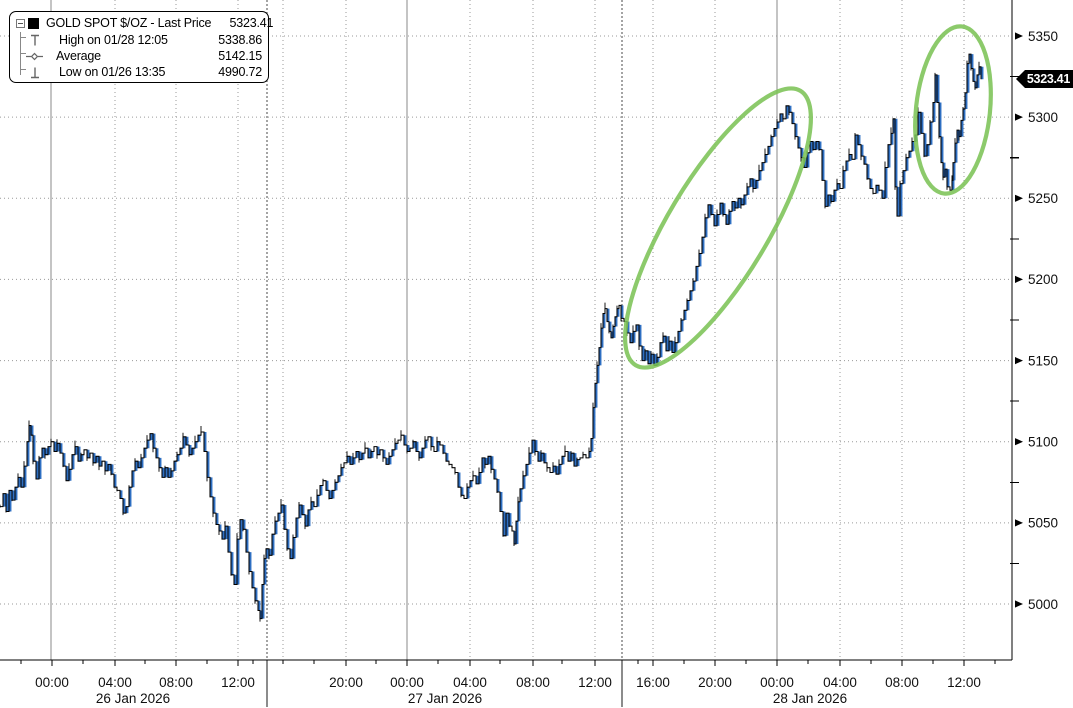 Image resolution: width=1073 pixels, height=708 pixels. What do you see at coordinates (1043, 117) in the screenshot?
I see `y-axis-label: 5300` at bounding box center [1043, 117].